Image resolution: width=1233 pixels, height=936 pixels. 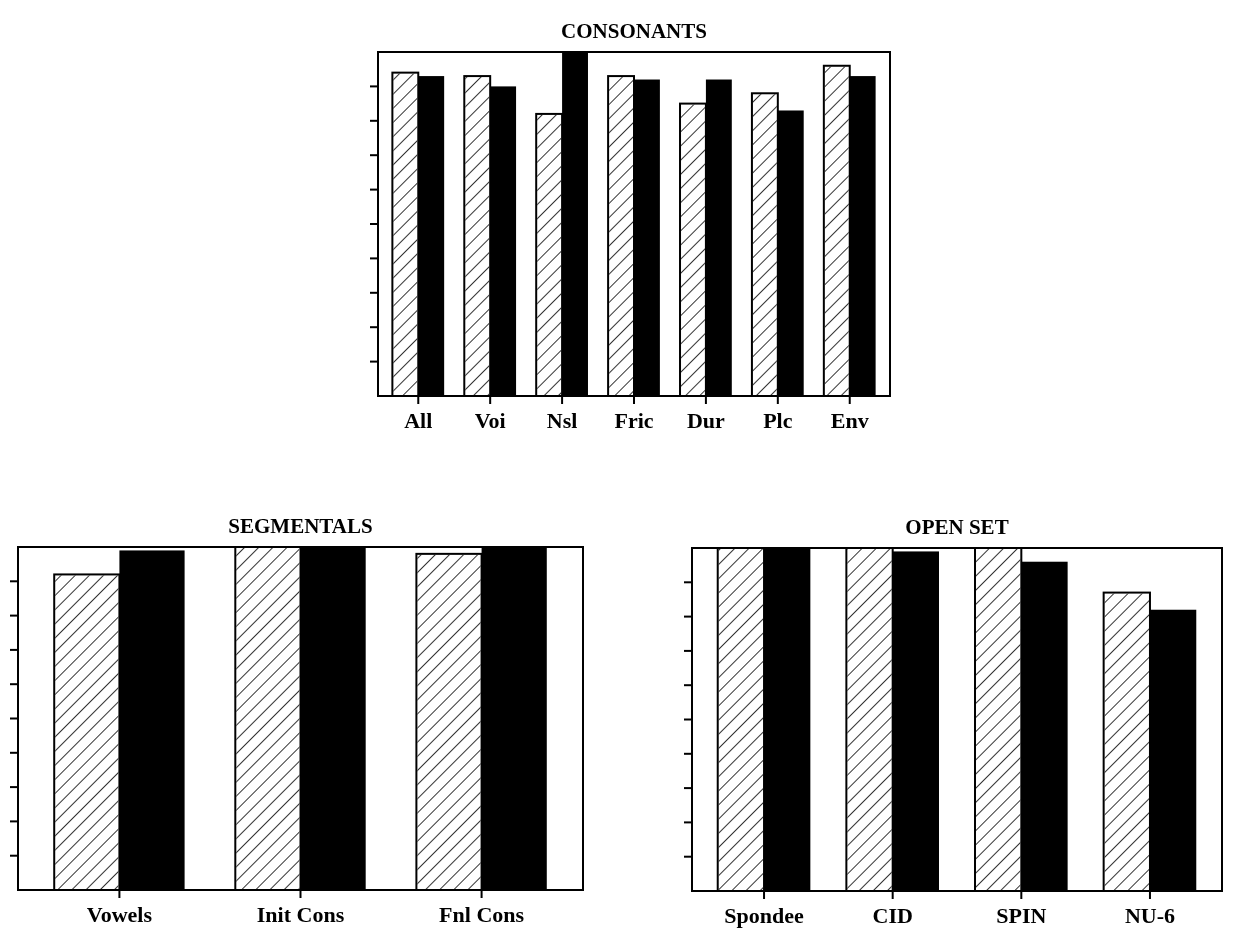 What do you see at coordinates (634, 420) in the screenshot?
I see `x-tick-label: Fric` at bounding box center [634, 420].